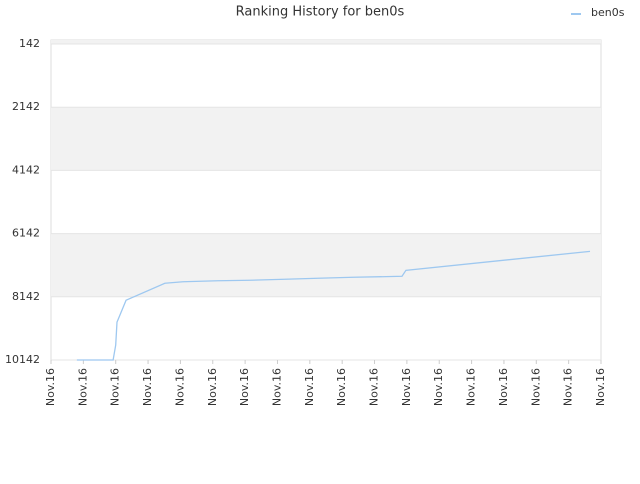 Image resolution: width=640 pixels, height=484 pixels. I want to click on legend-label: ben0s, so click(608, 12).